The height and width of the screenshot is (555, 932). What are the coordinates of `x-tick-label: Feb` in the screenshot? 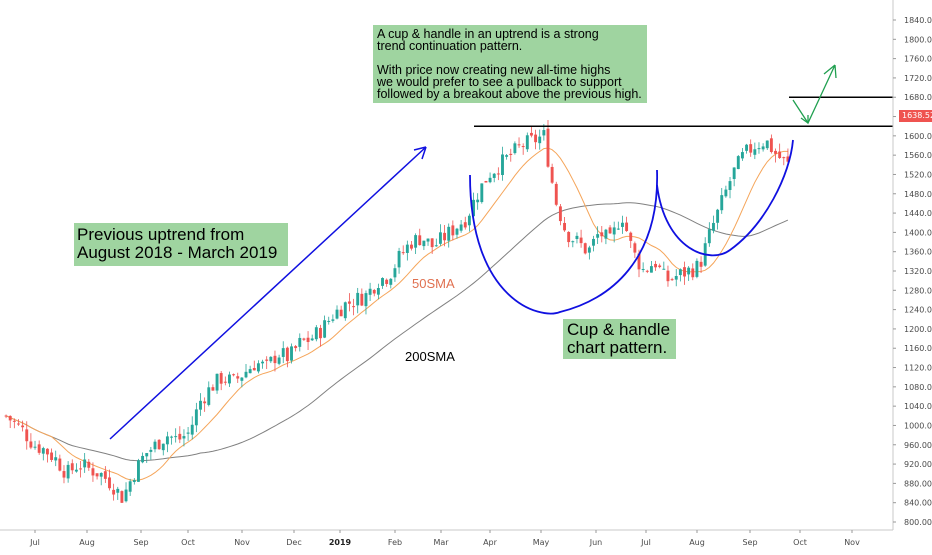 It's located at (395, 542).